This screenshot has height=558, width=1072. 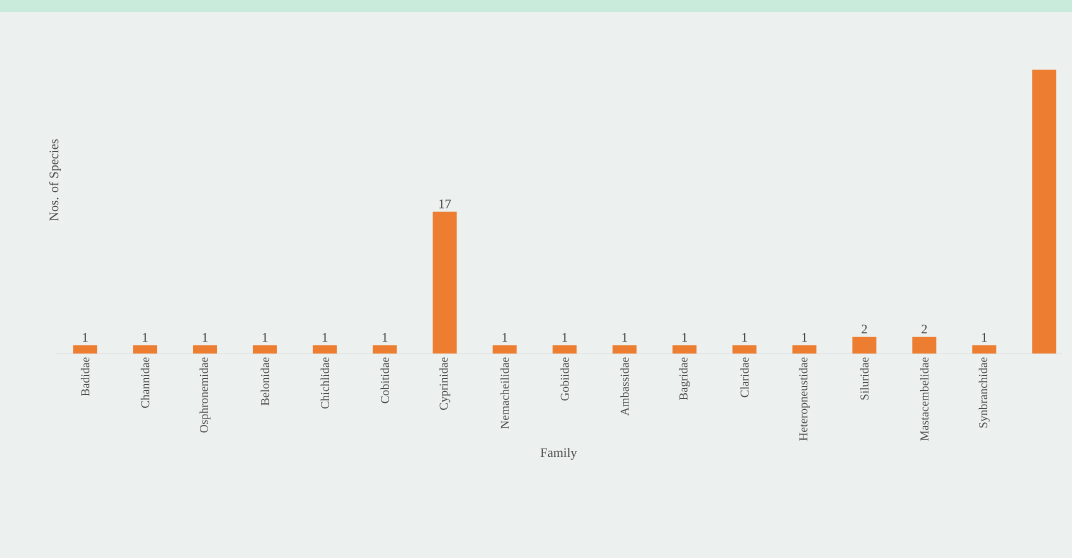 I want to click on x-tick-label: Mastacembelidae, so click(x=924, y=399).